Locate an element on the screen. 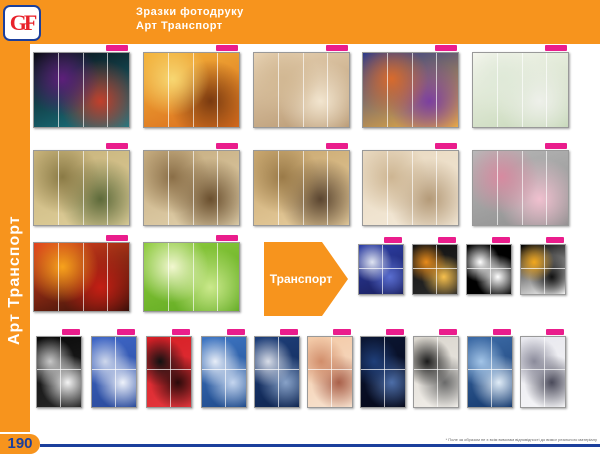 Image resolution: width=600 pixels, height=458 pixels. sample-tile-sunset is located at coordinates (81, 277).